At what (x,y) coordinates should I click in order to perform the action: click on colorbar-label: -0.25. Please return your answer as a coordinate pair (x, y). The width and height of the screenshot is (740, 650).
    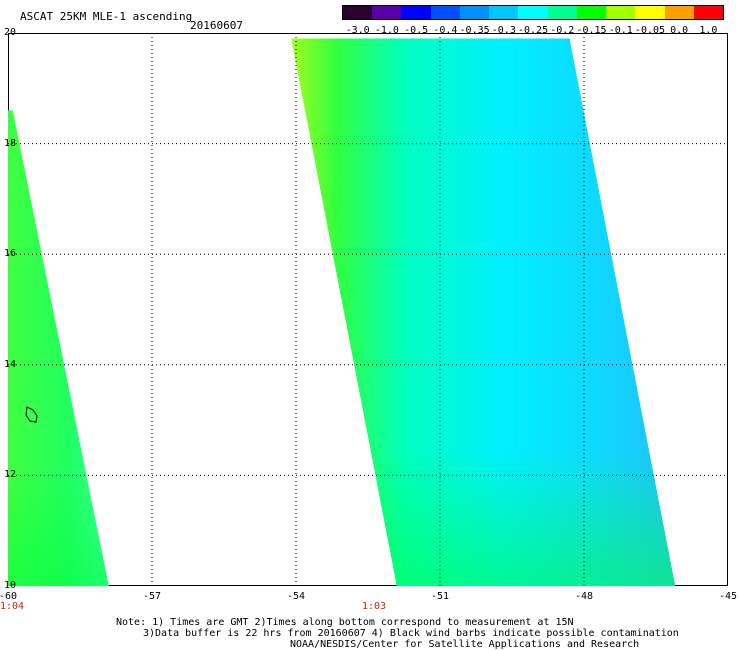
    Looking at the image, I should click on (533, 30).